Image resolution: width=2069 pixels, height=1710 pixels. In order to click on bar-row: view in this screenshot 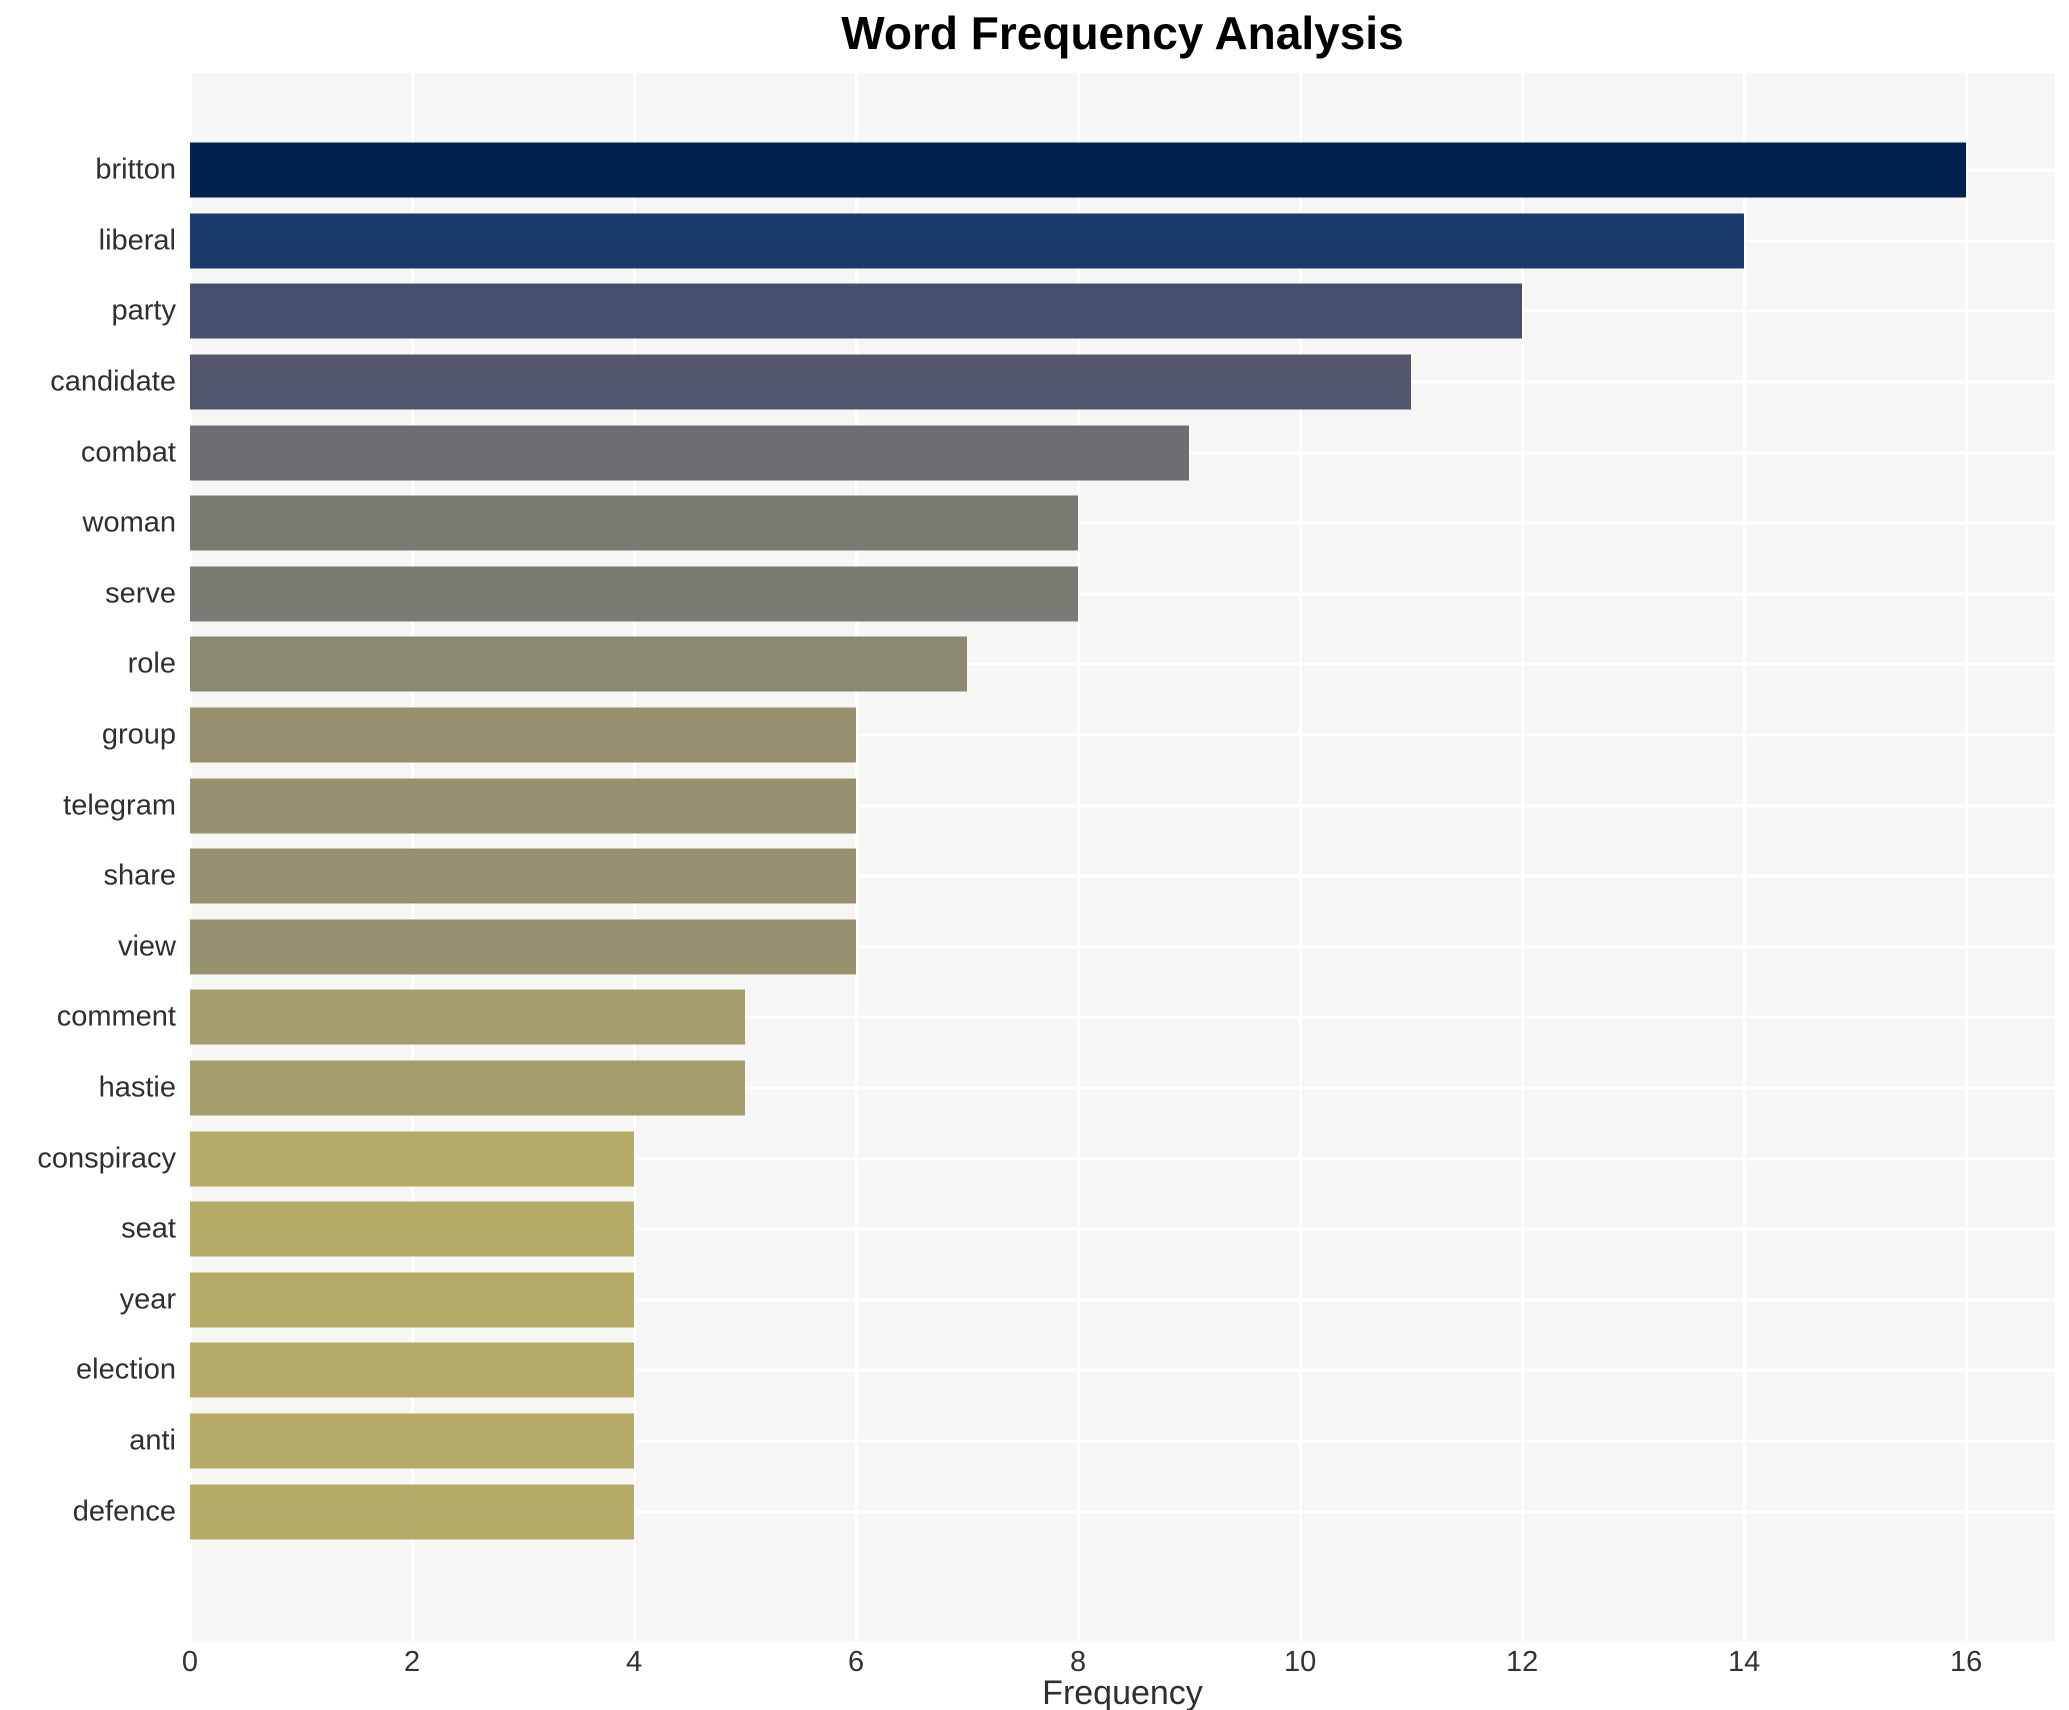, I will do `click(1086, 947)`.